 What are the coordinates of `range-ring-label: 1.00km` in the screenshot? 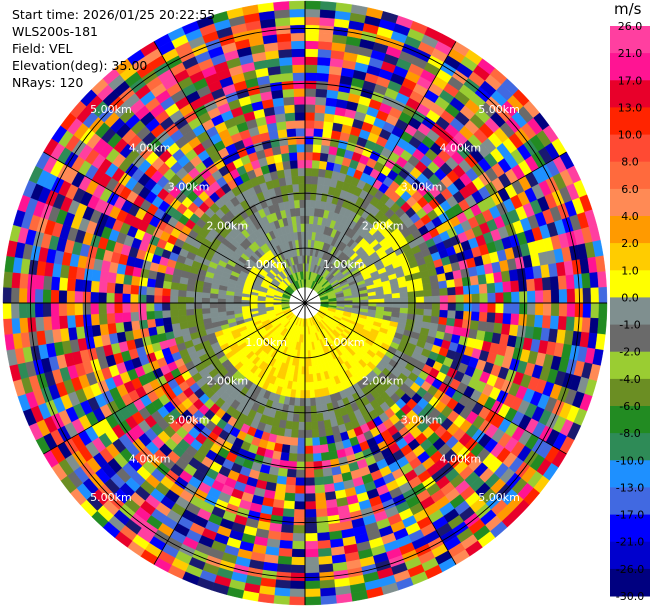 It's located at (344, 264).